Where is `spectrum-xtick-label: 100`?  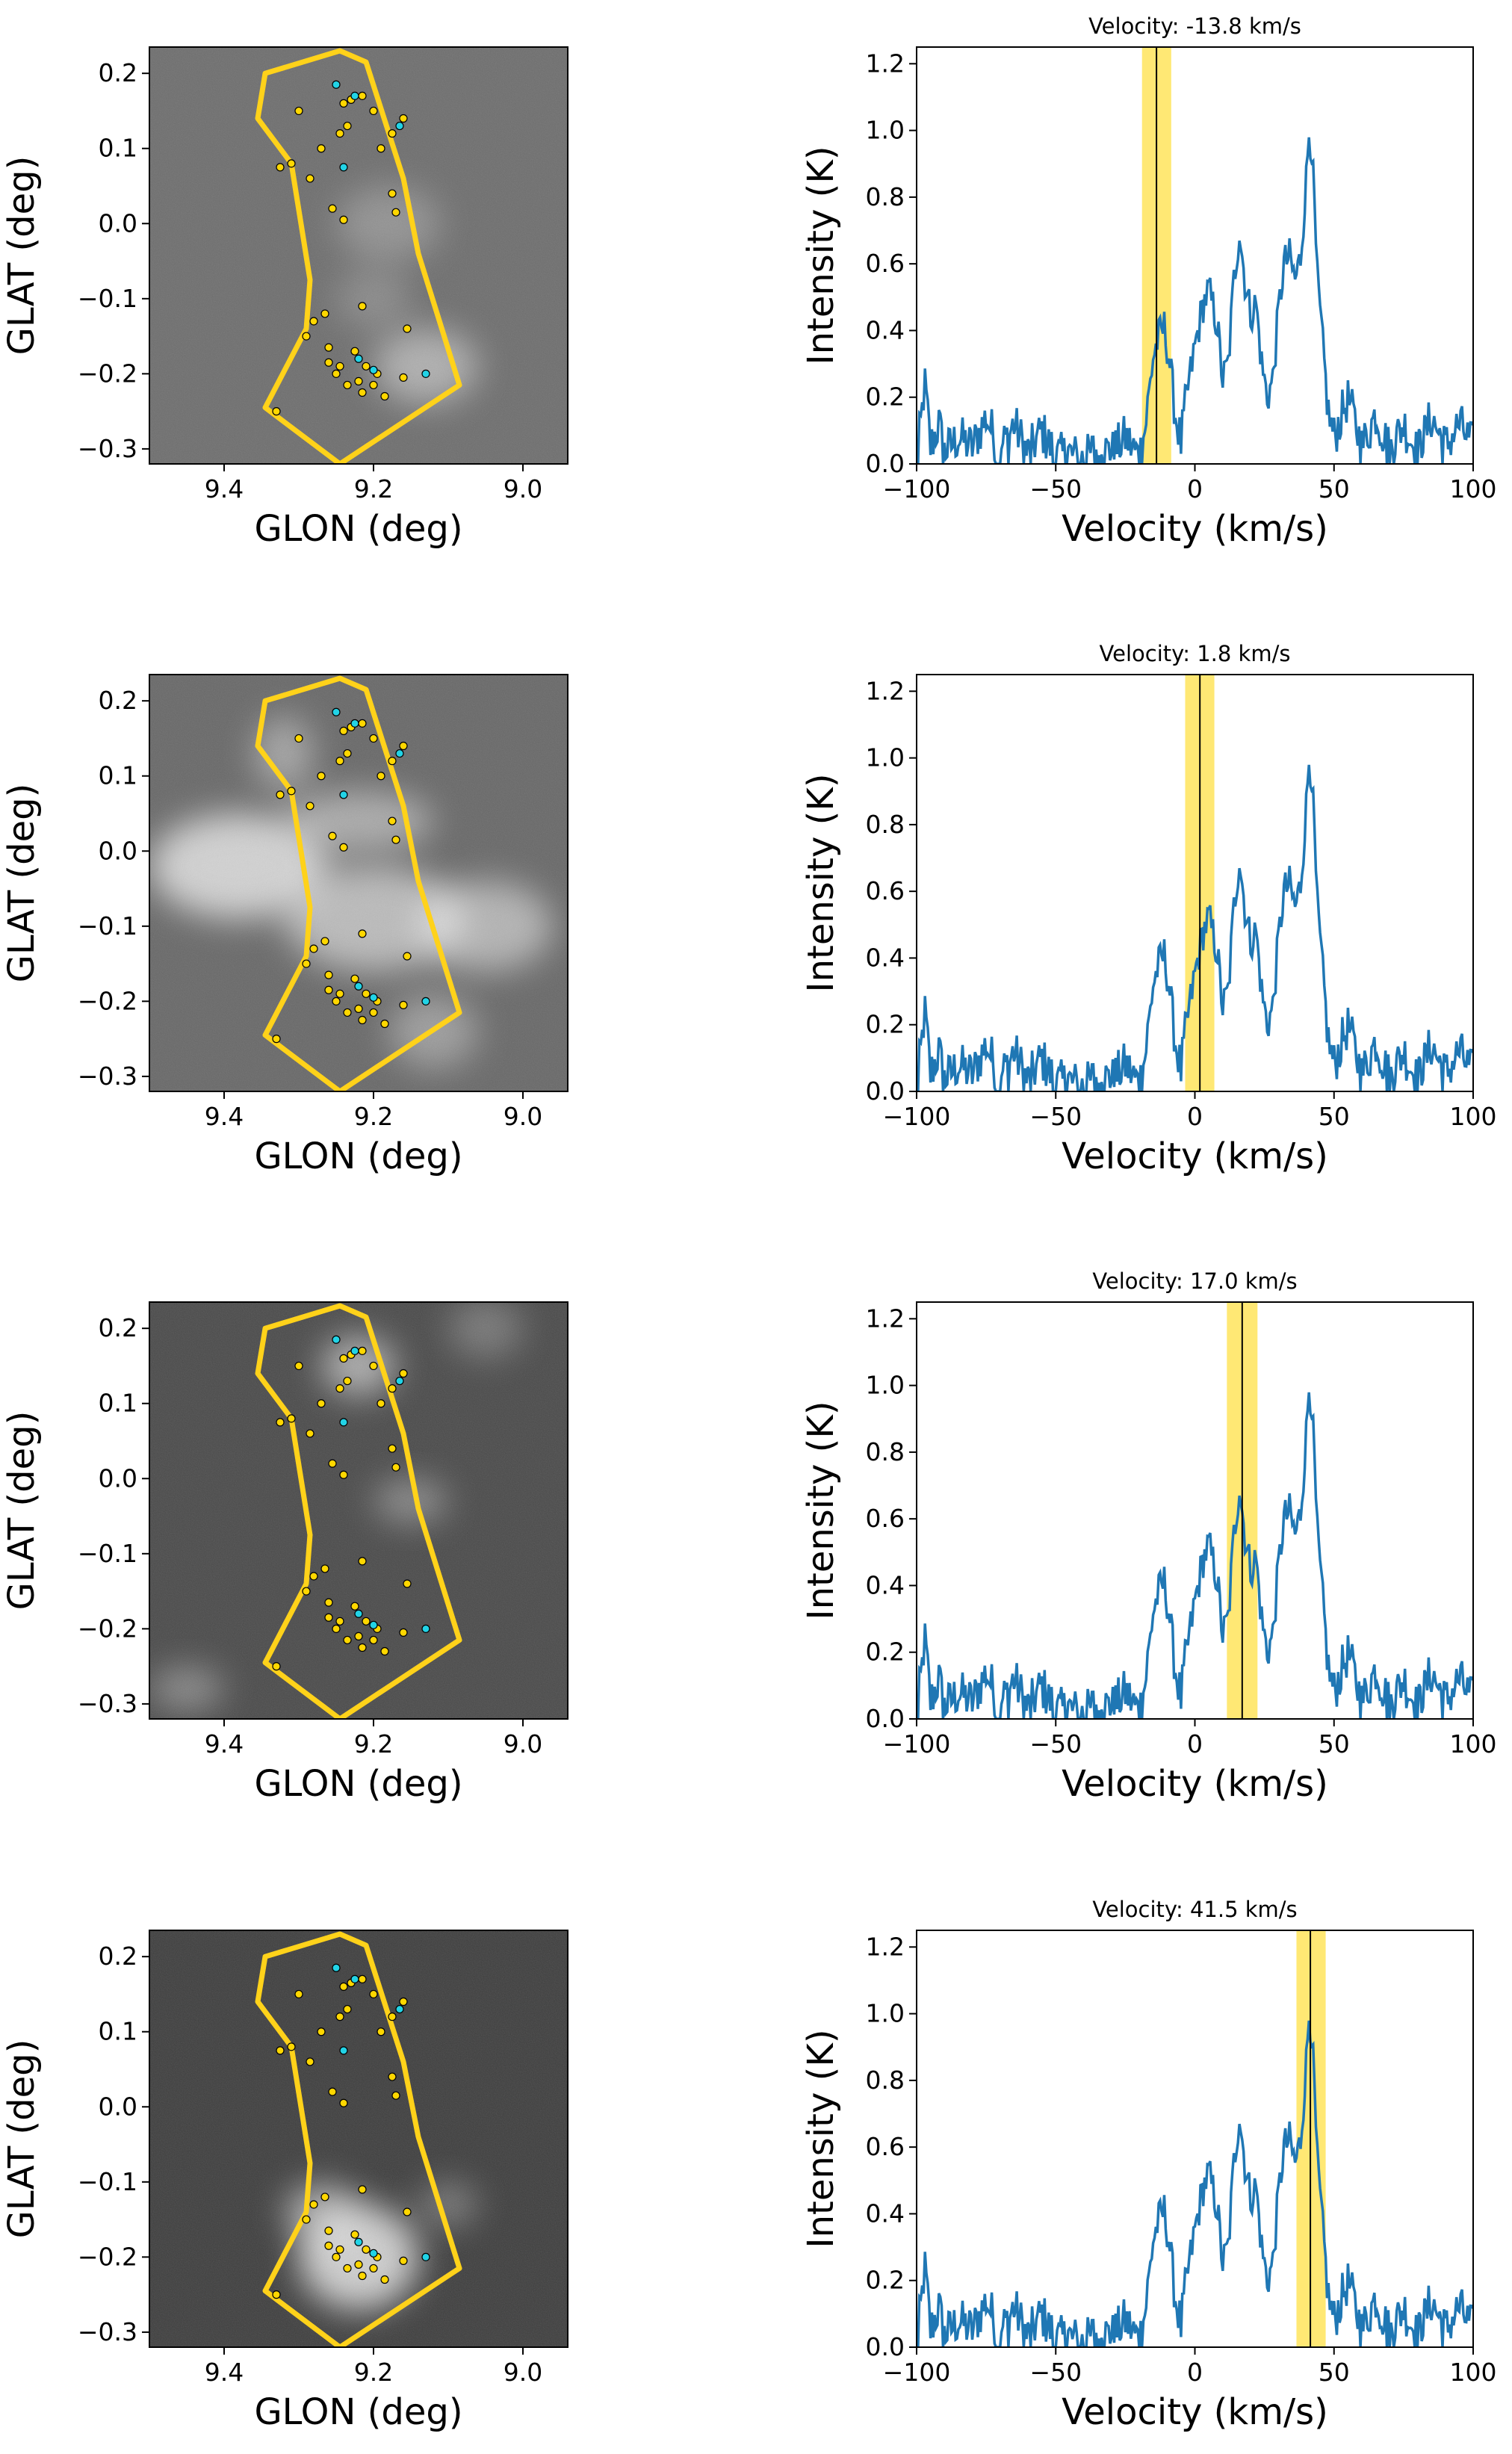
spectrum-xtick-label: 100 is located at coordinates (1473, 1116).